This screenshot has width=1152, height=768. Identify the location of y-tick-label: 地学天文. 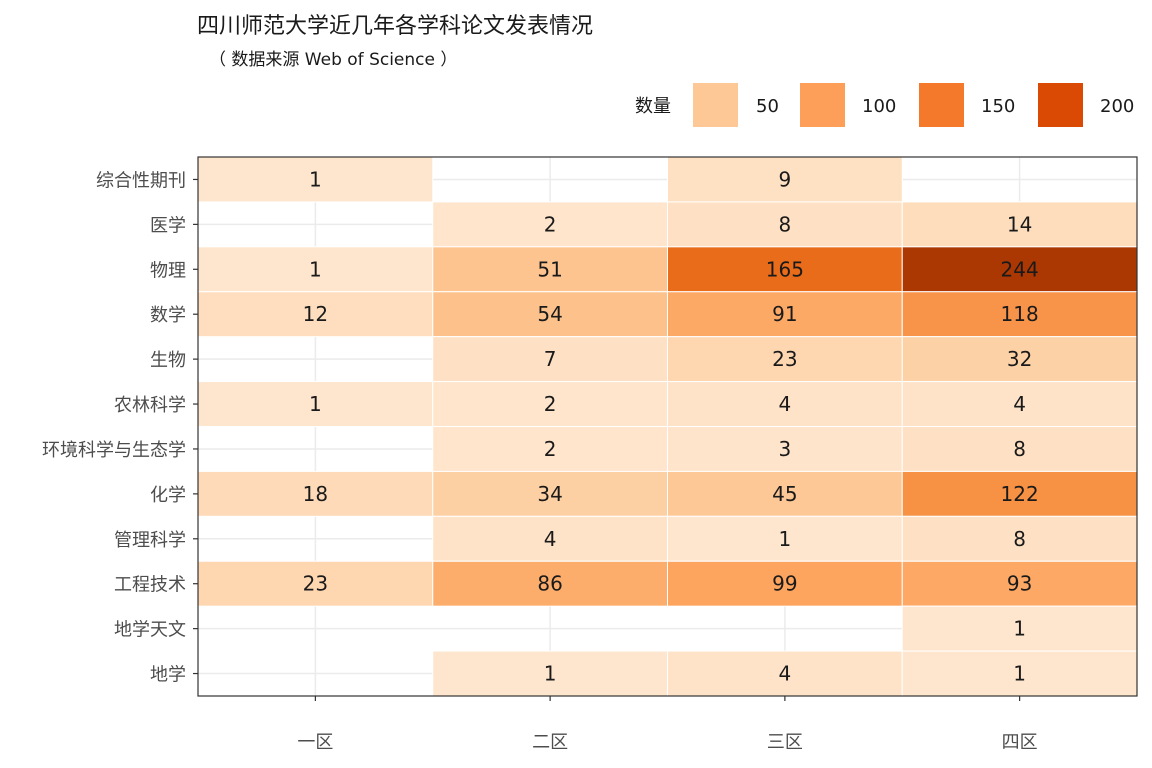
(150, 630).